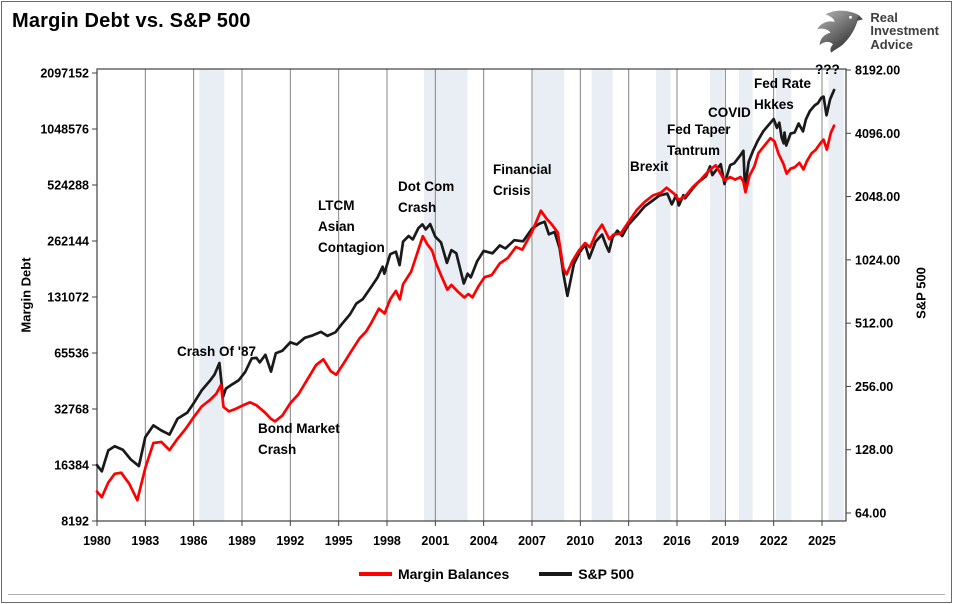  Describe the element at coordinates (877, 197) in the screenshot. I see `right-axis-tick-label: 2048.00` at that location.